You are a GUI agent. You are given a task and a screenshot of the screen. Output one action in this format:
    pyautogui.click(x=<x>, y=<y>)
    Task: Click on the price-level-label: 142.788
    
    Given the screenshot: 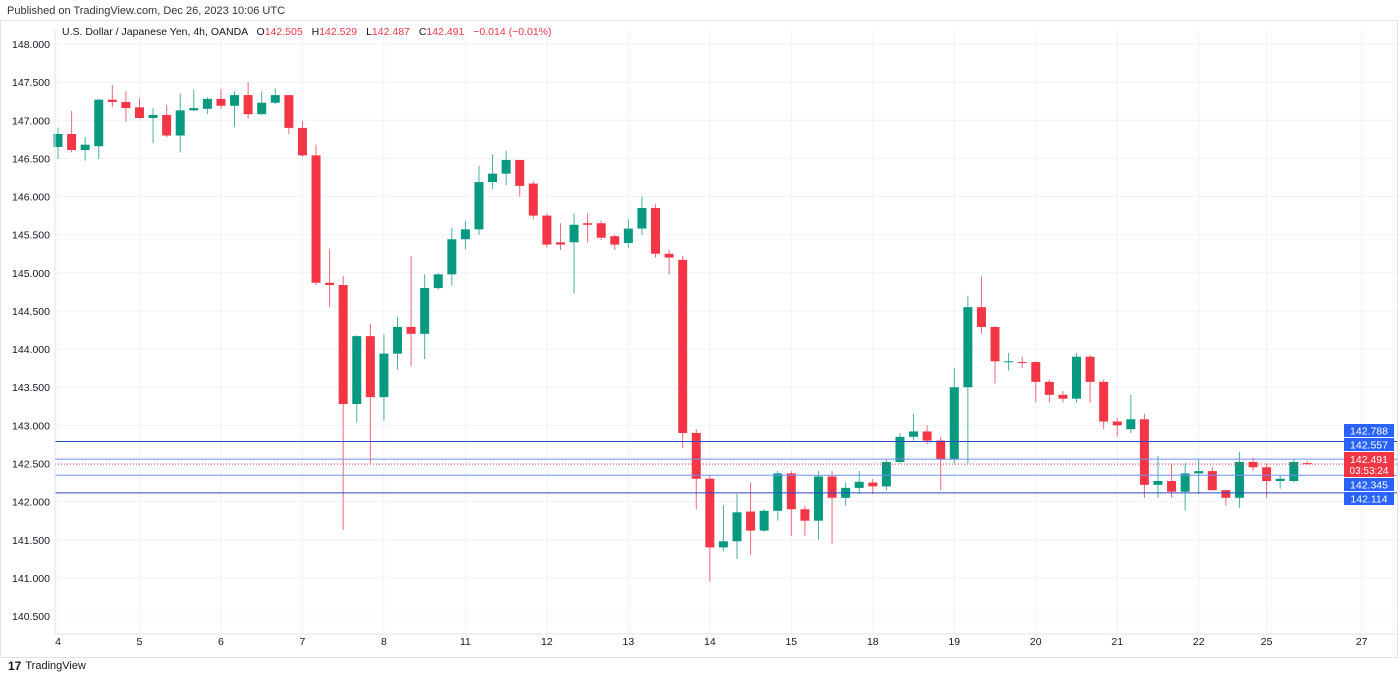 What is the action you would take?
    pyautogui.click(x=1369, y=432)
    